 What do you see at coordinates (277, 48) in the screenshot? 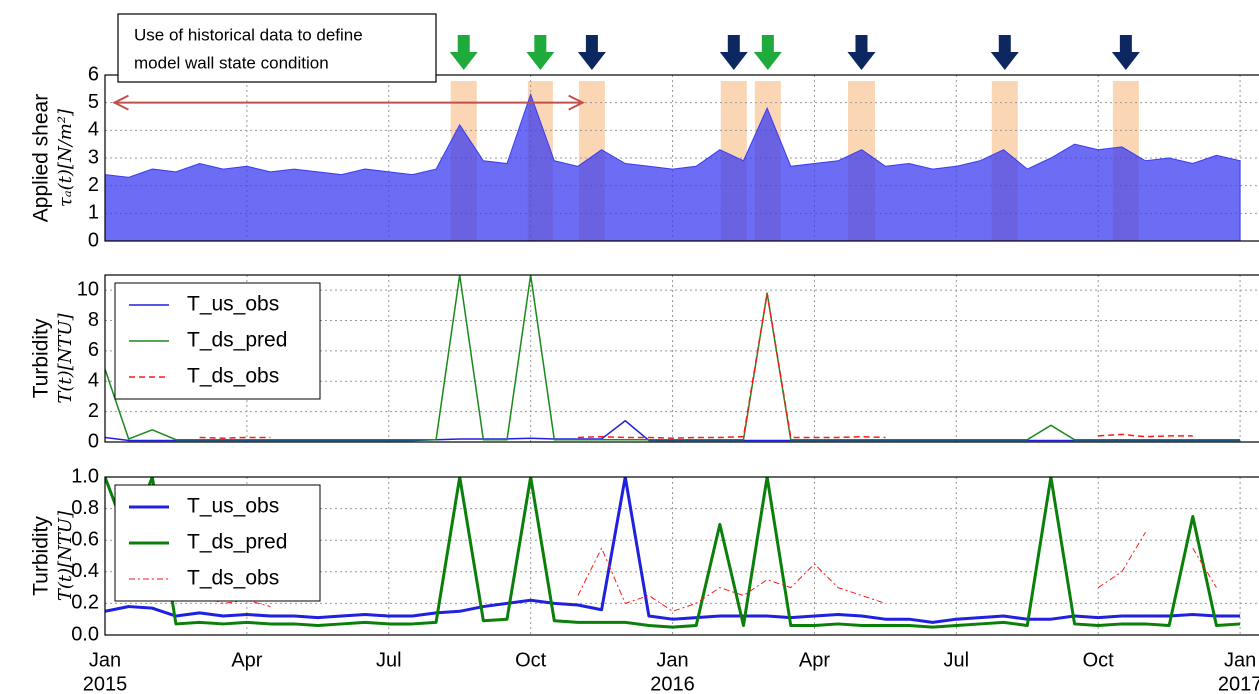
I see `annotation-box` at bounding box center [277, 48].